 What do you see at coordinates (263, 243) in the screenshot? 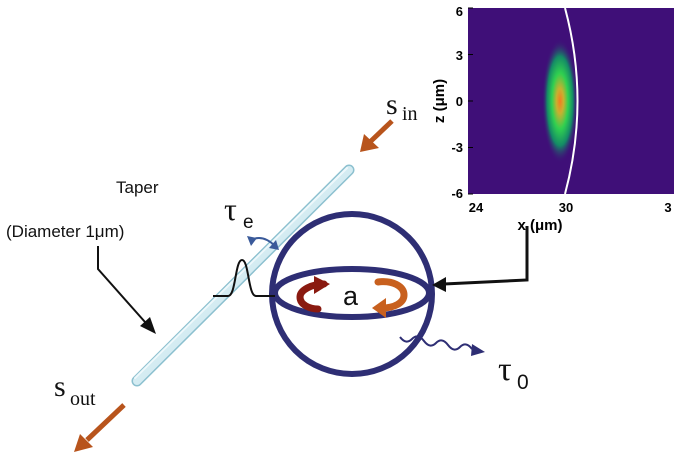
I see `coupling-double-arrow` at bounding box center [263, 243].